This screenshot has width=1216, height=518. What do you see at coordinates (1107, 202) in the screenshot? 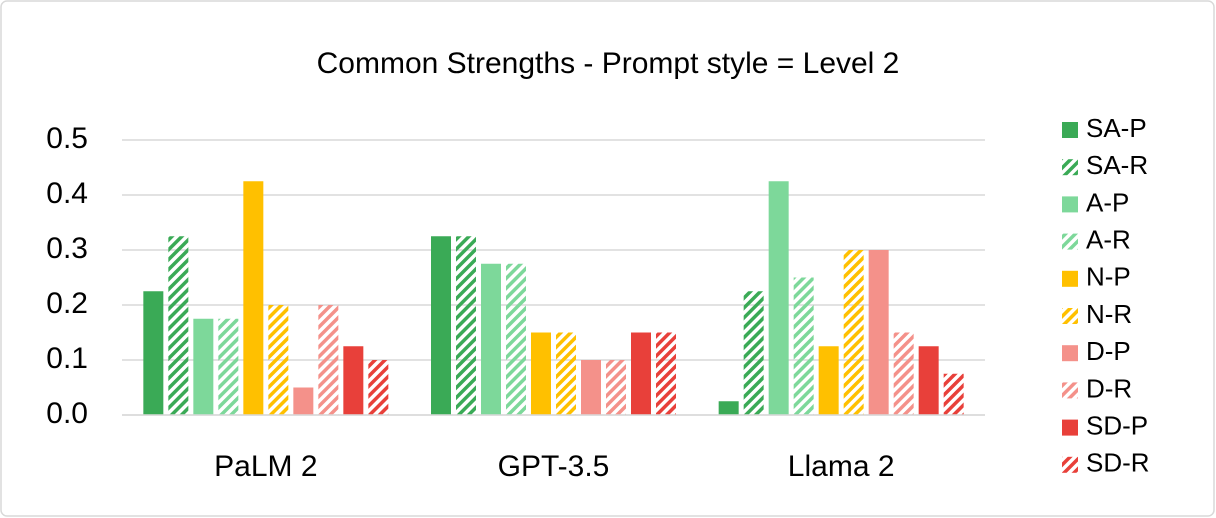
I see `legend-label: A-P` at bounding box center [1107, 202].